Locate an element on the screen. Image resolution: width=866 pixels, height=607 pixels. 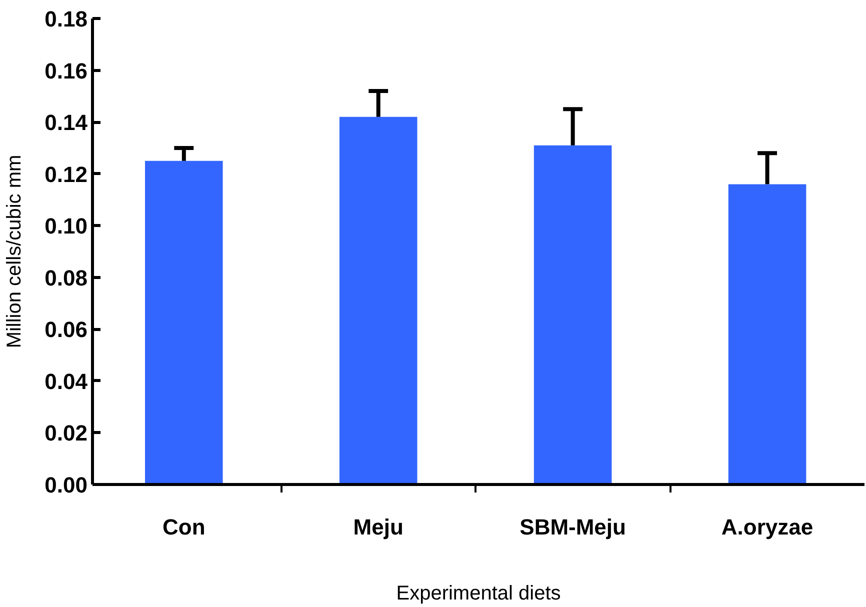
x-tick-label: Con is located at coordinates (184, 527).